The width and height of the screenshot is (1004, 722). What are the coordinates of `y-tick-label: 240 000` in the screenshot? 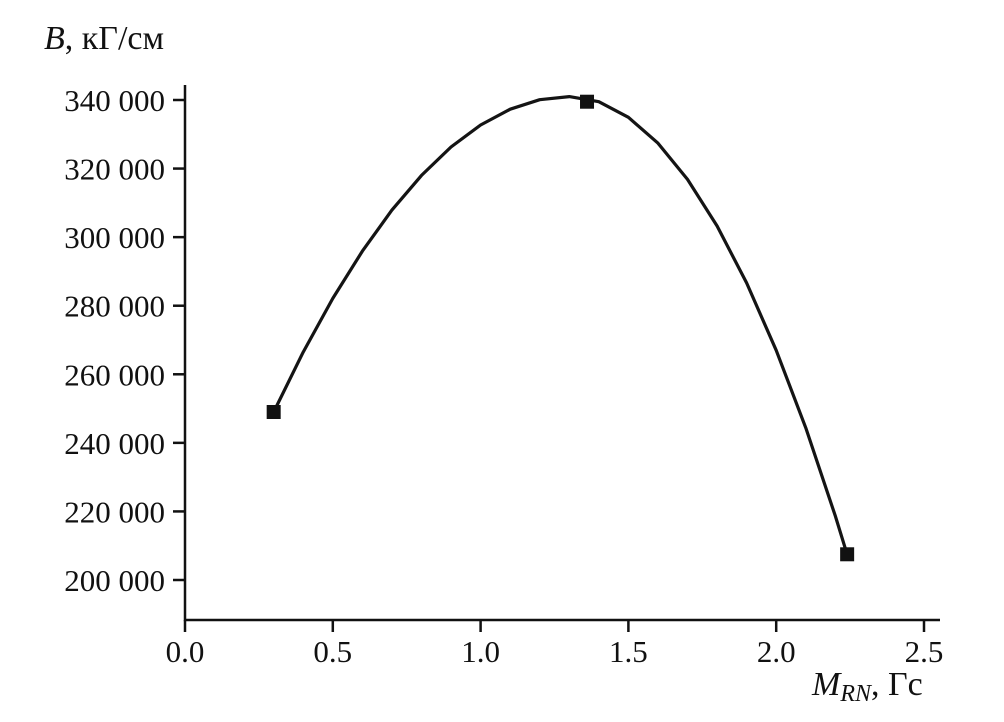 It's located at (114, 443).